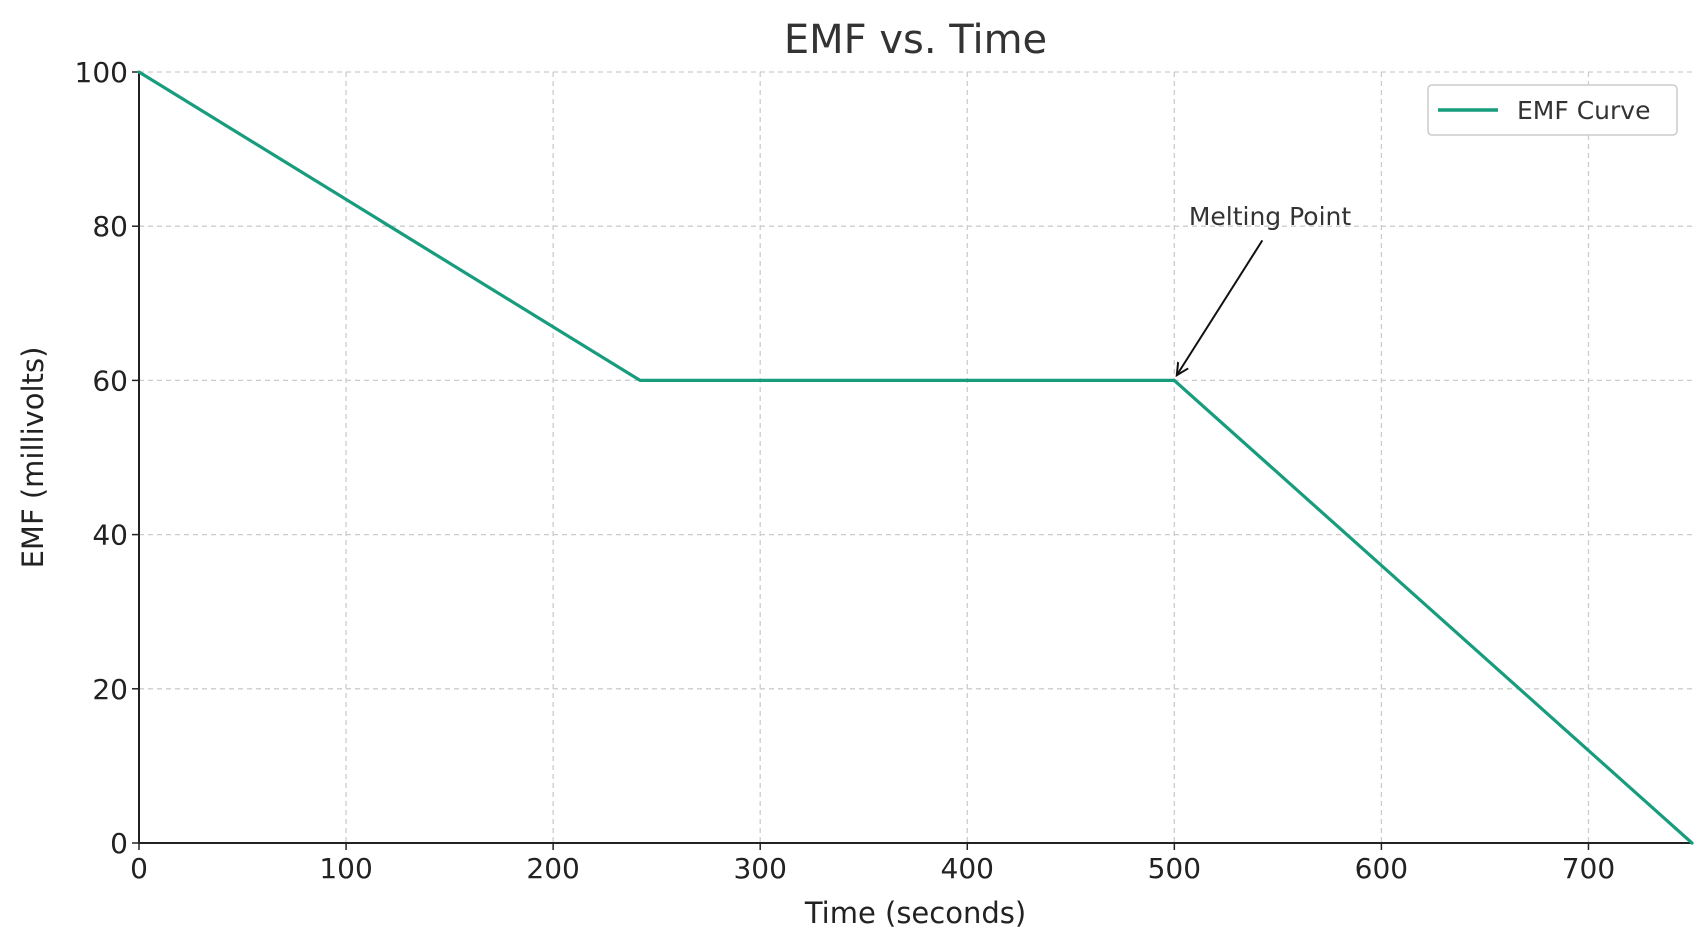 The width and height of the screenshot is (1707, 947). Describe the element at coordinates (110, 535) in the screenshot. I see `y-tick-label: 40` at that location.